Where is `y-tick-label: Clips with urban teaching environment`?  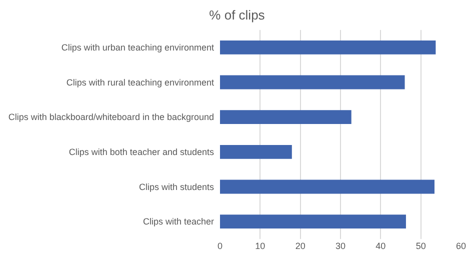 y-tick-label: Clips with urban teaching environment is located at coordinates (140, 47).